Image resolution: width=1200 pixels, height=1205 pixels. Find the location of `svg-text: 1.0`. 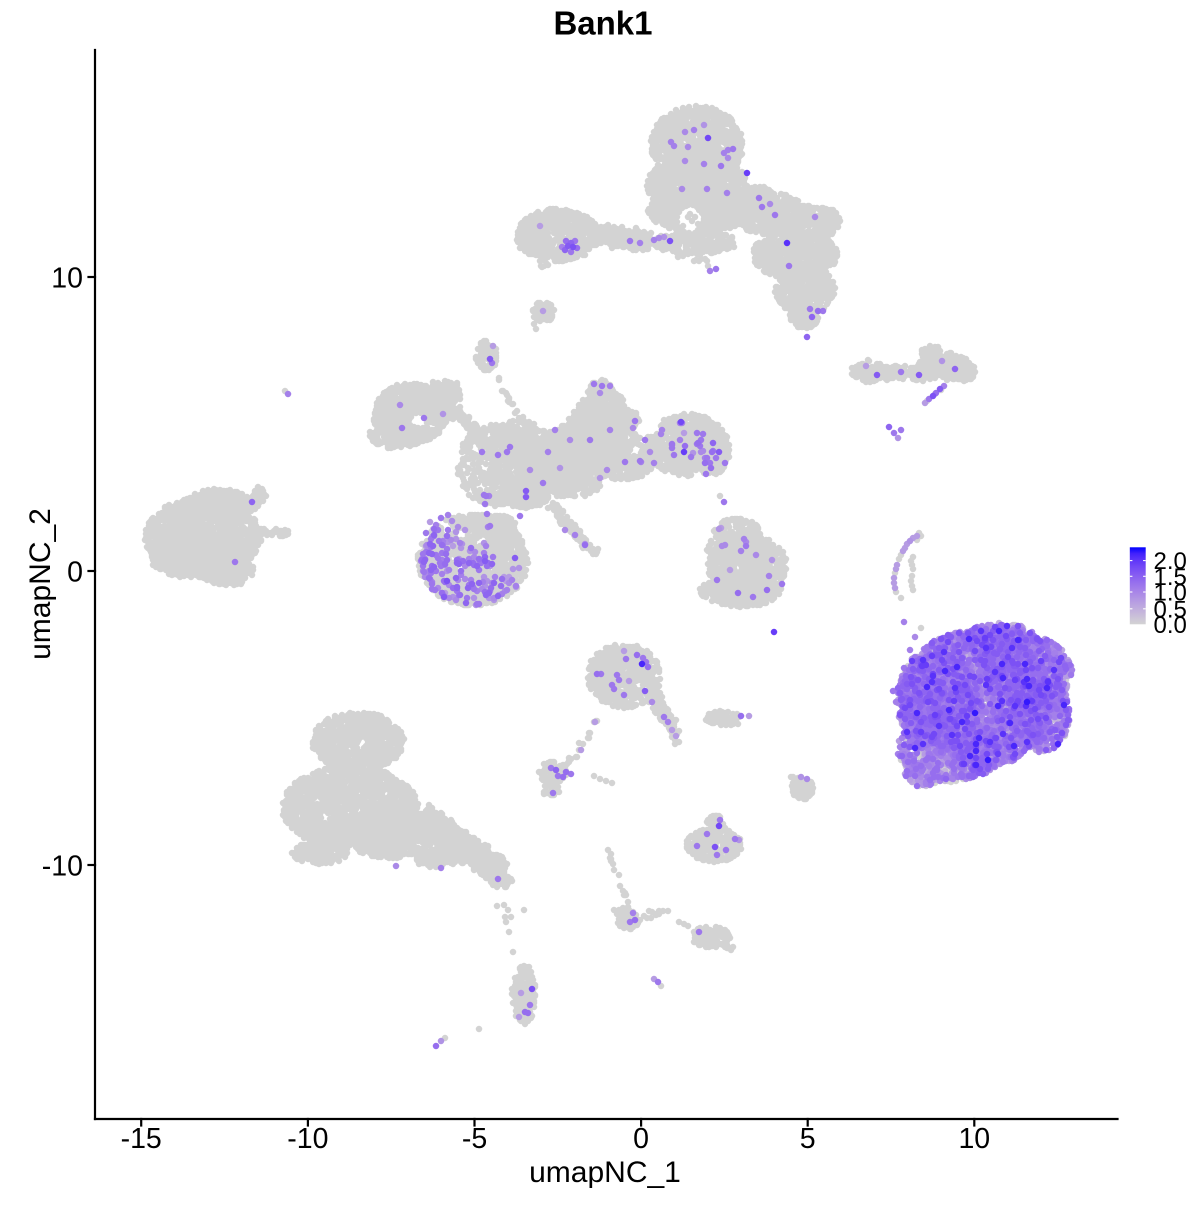

svg-text: 1.0 is located at coordinates (1170, 593).